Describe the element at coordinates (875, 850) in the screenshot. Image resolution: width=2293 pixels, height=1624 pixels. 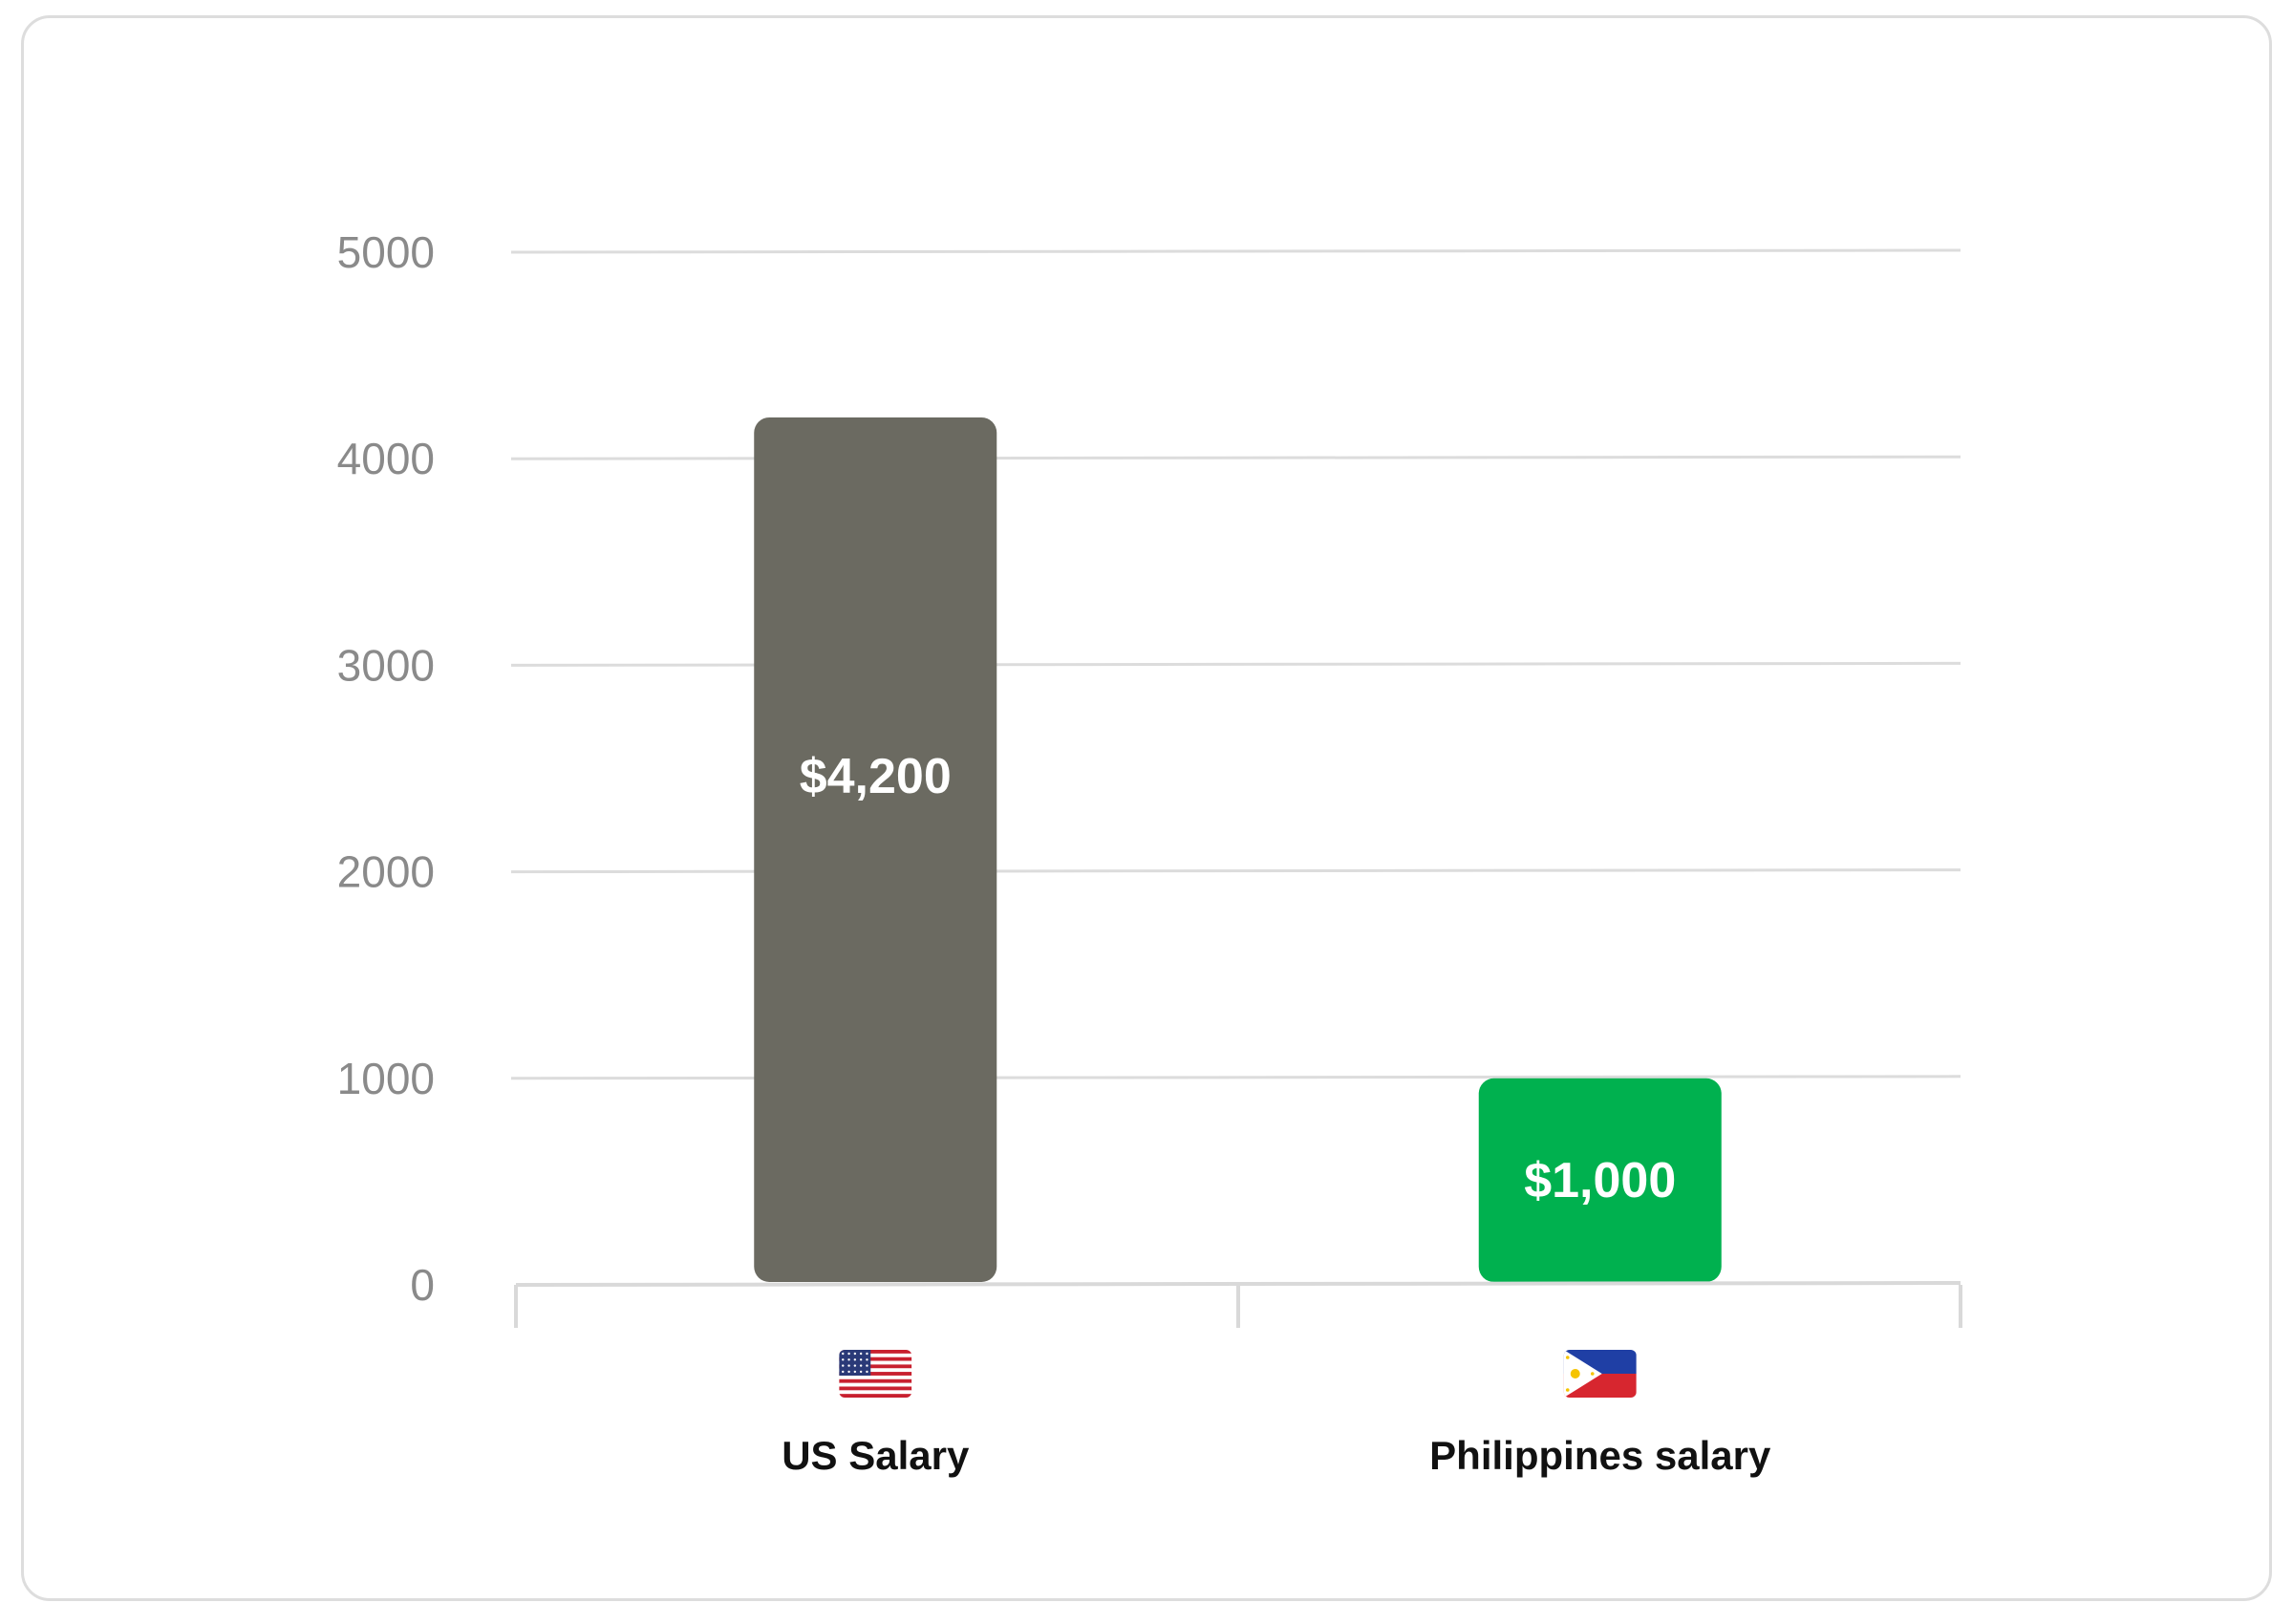
I see `bar-us-salary` at that location.